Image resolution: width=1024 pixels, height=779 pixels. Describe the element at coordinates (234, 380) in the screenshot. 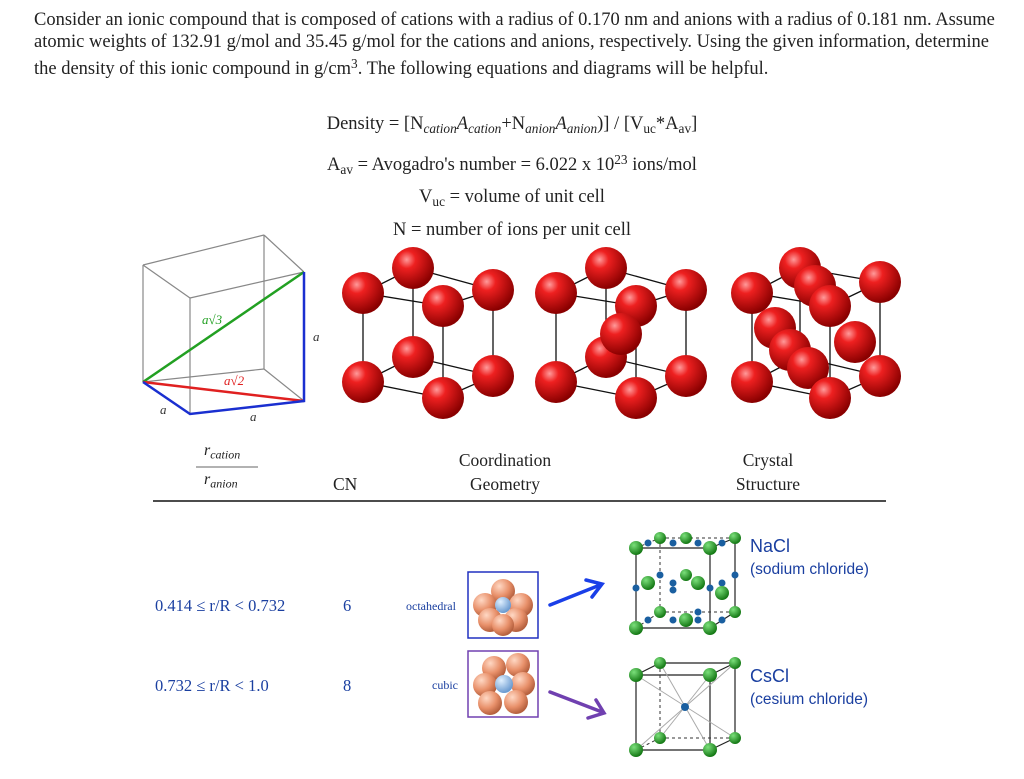

I see `label-a-root2: a√2` at that location.